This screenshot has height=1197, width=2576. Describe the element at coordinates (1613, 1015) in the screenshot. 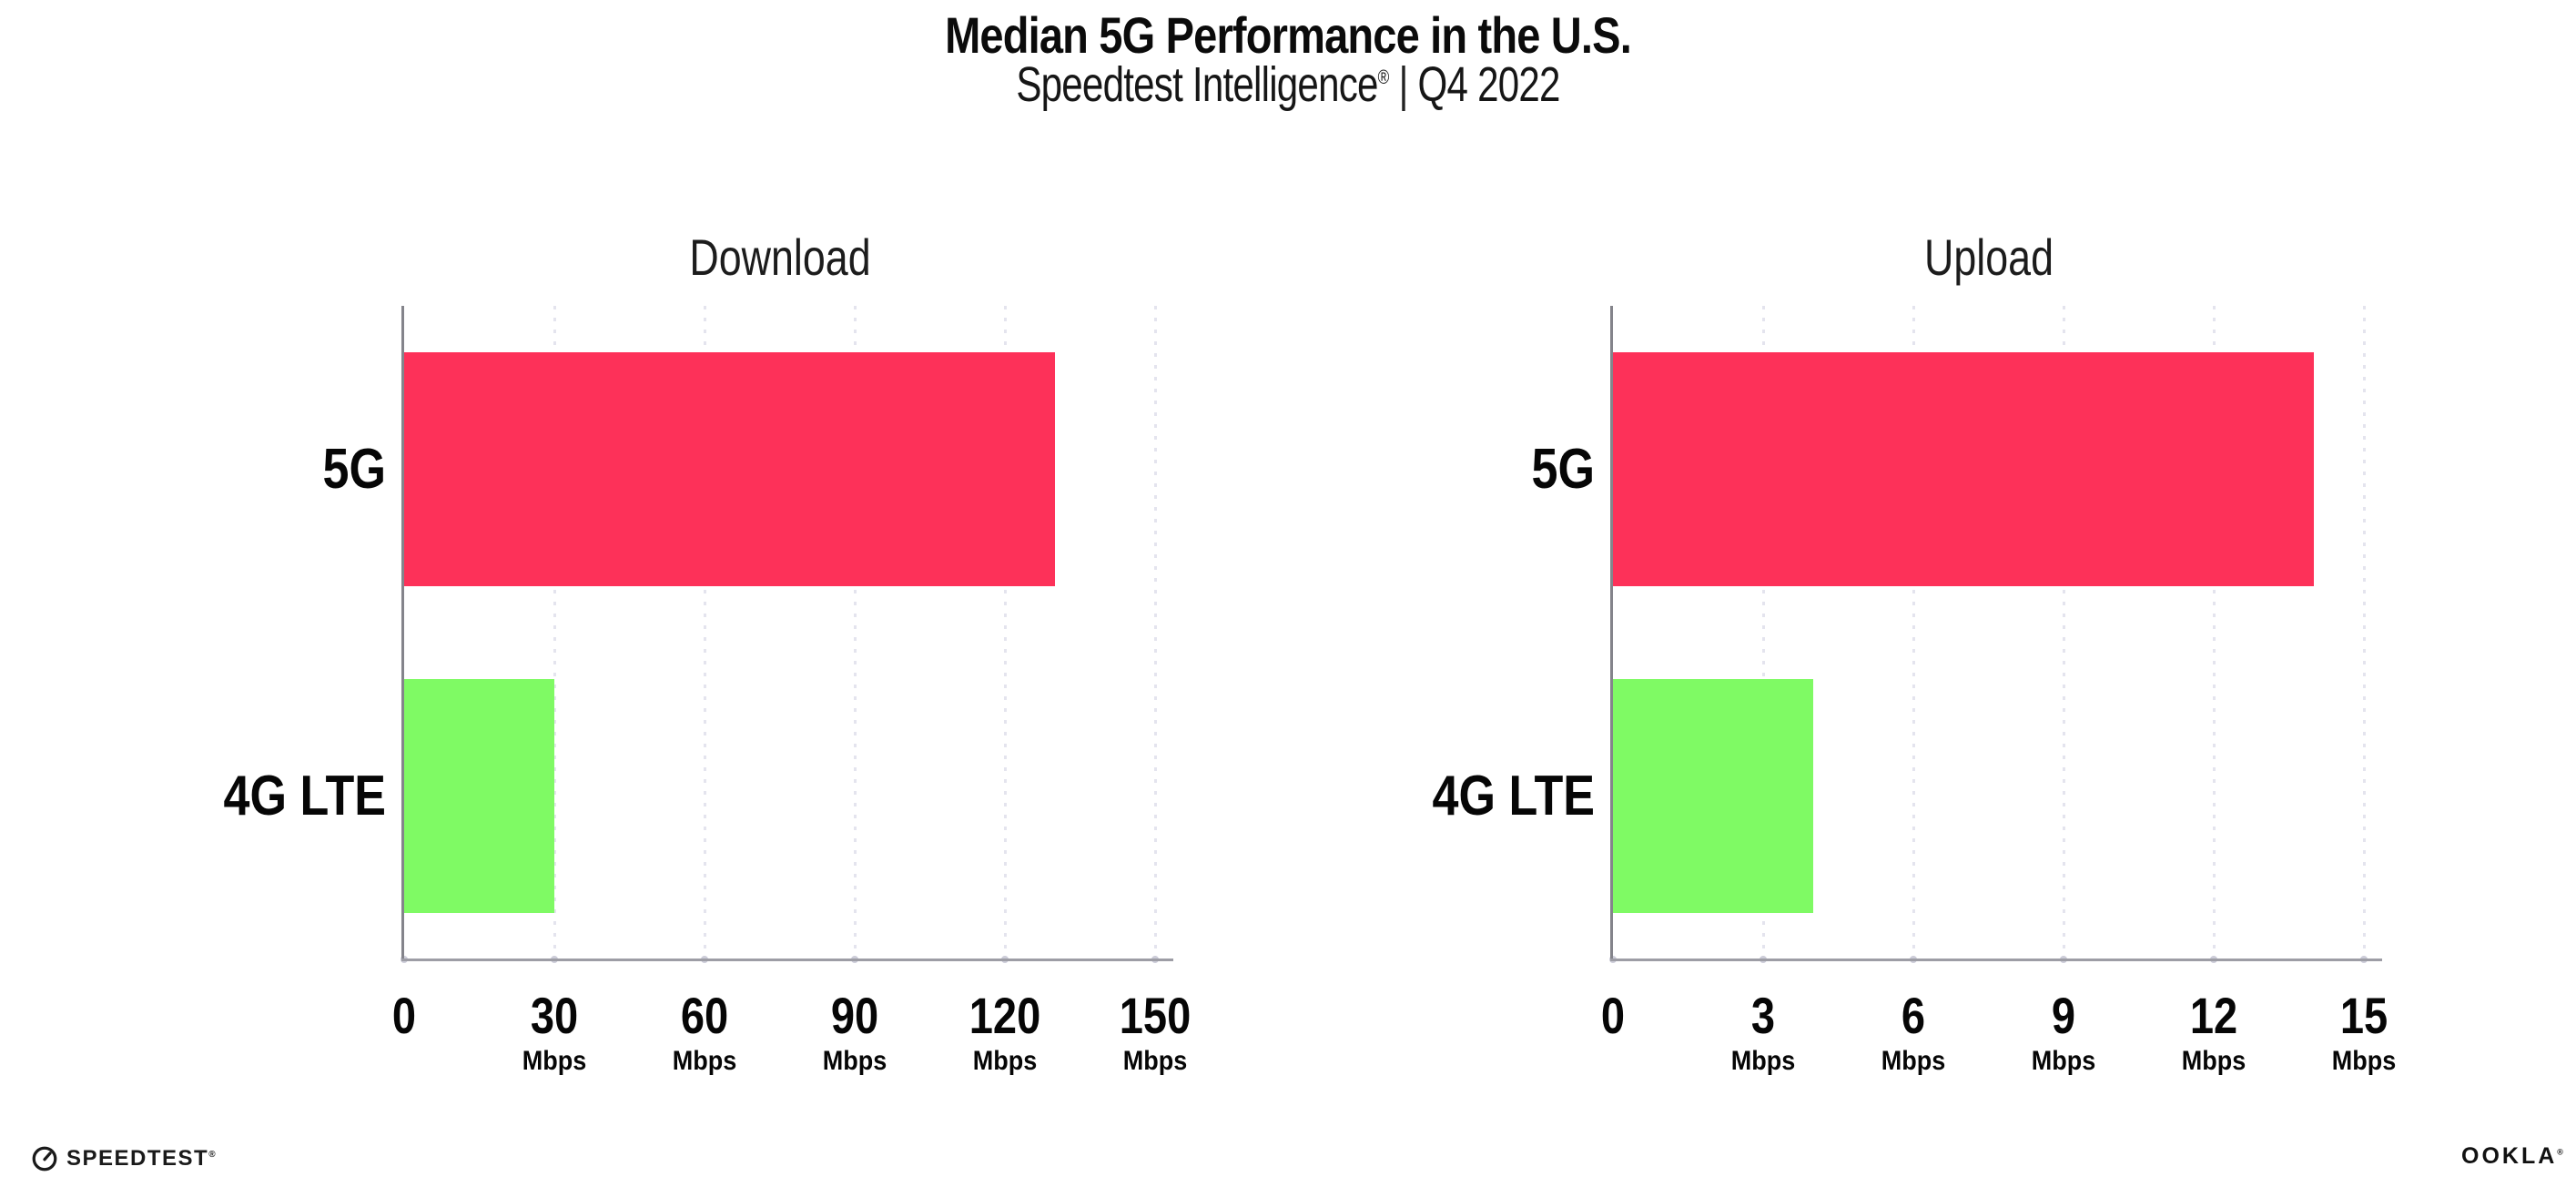

I see `x-tick-label-upload-0: 0` at that location.